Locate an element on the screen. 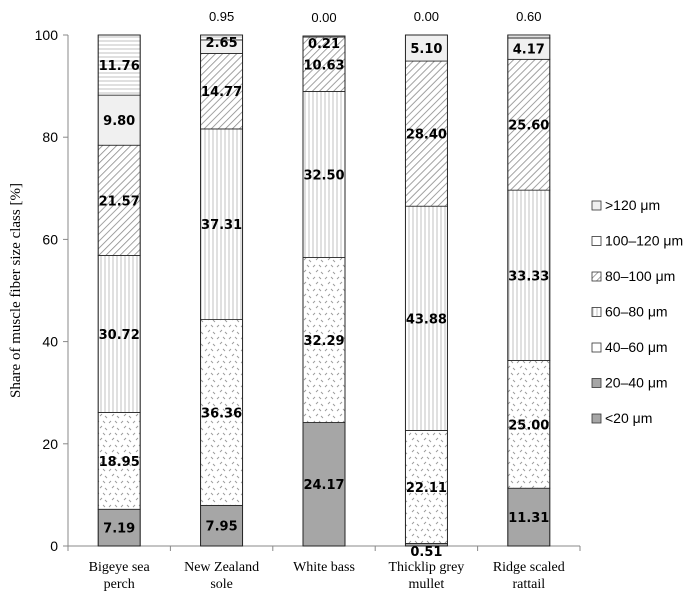 The width and height of the screenshot is (694, 598). data-label: 37.31 is located at coordinates (221, 225).